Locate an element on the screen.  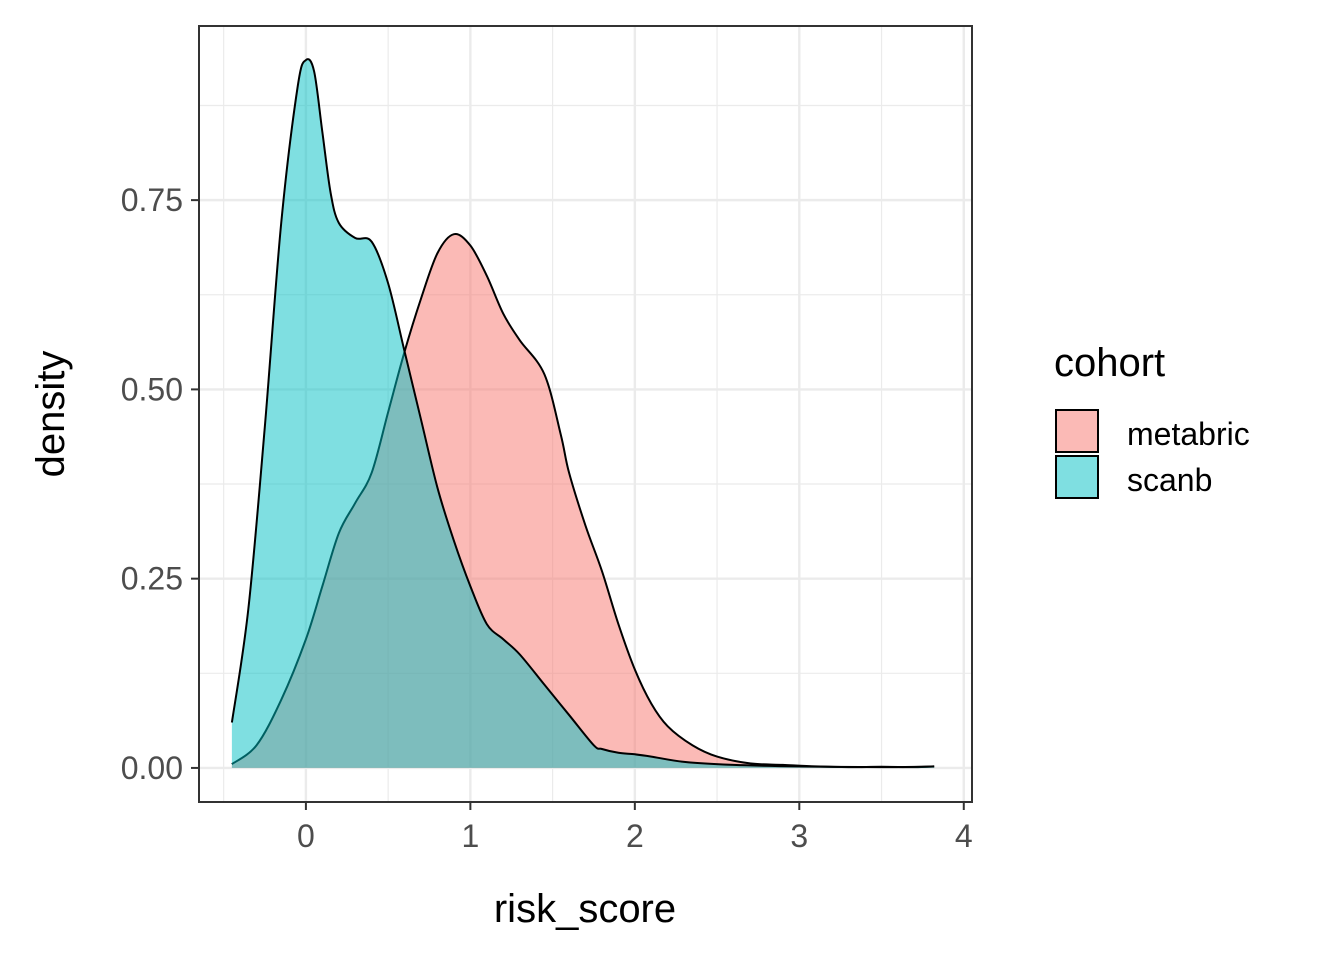
x-axis: 0 1 2 3 4 is located at coordinates (635, 828).